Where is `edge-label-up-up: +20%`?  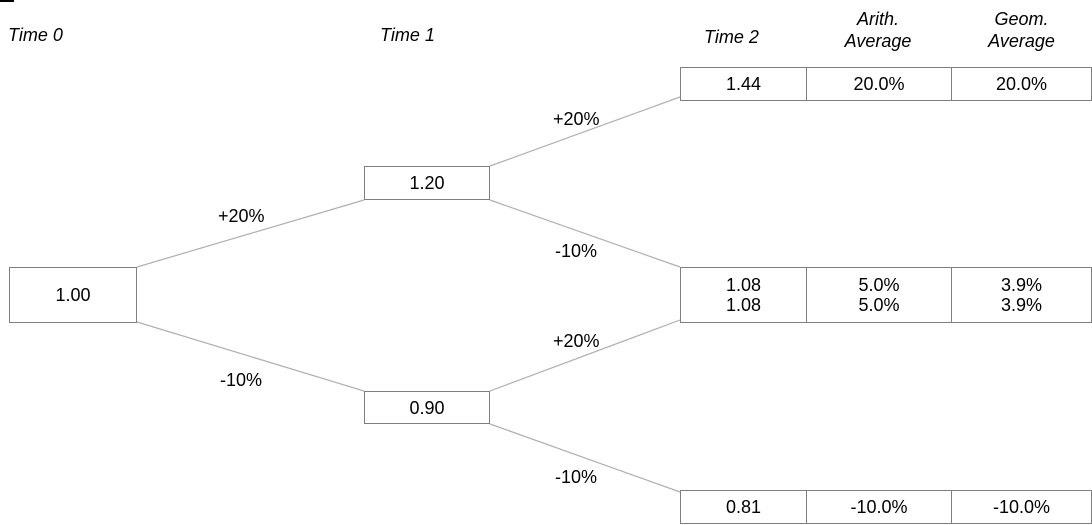 edge-label-up-up: +20% is located at coordinates (576, 119).